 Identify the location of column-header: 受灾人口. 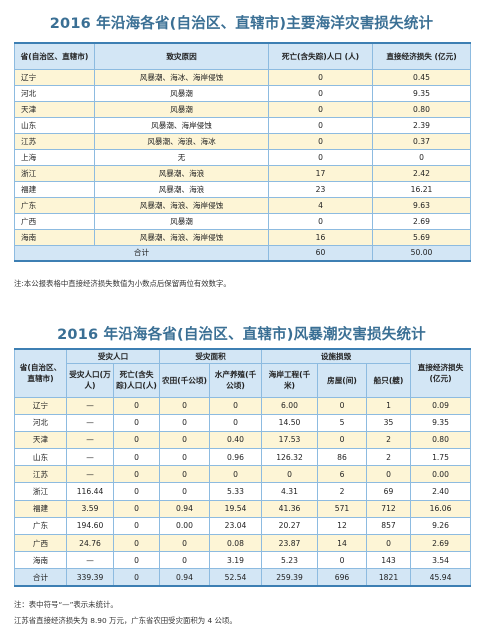
(113, 356).